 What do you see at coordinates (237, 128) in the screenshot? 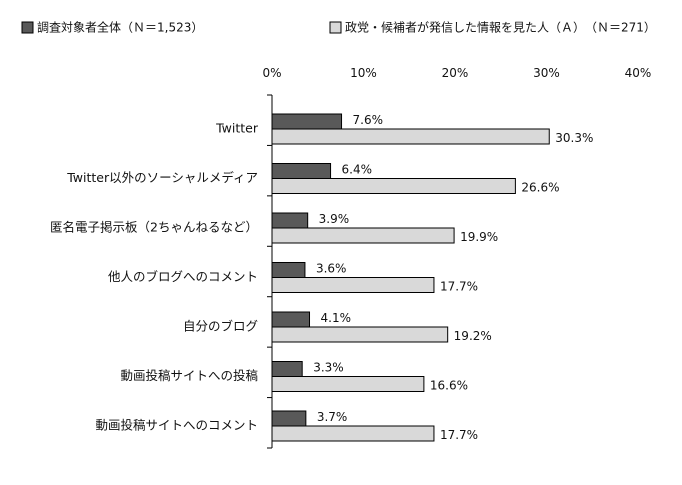
I see `category-label: Twitter` at bounding box center [237, 128].